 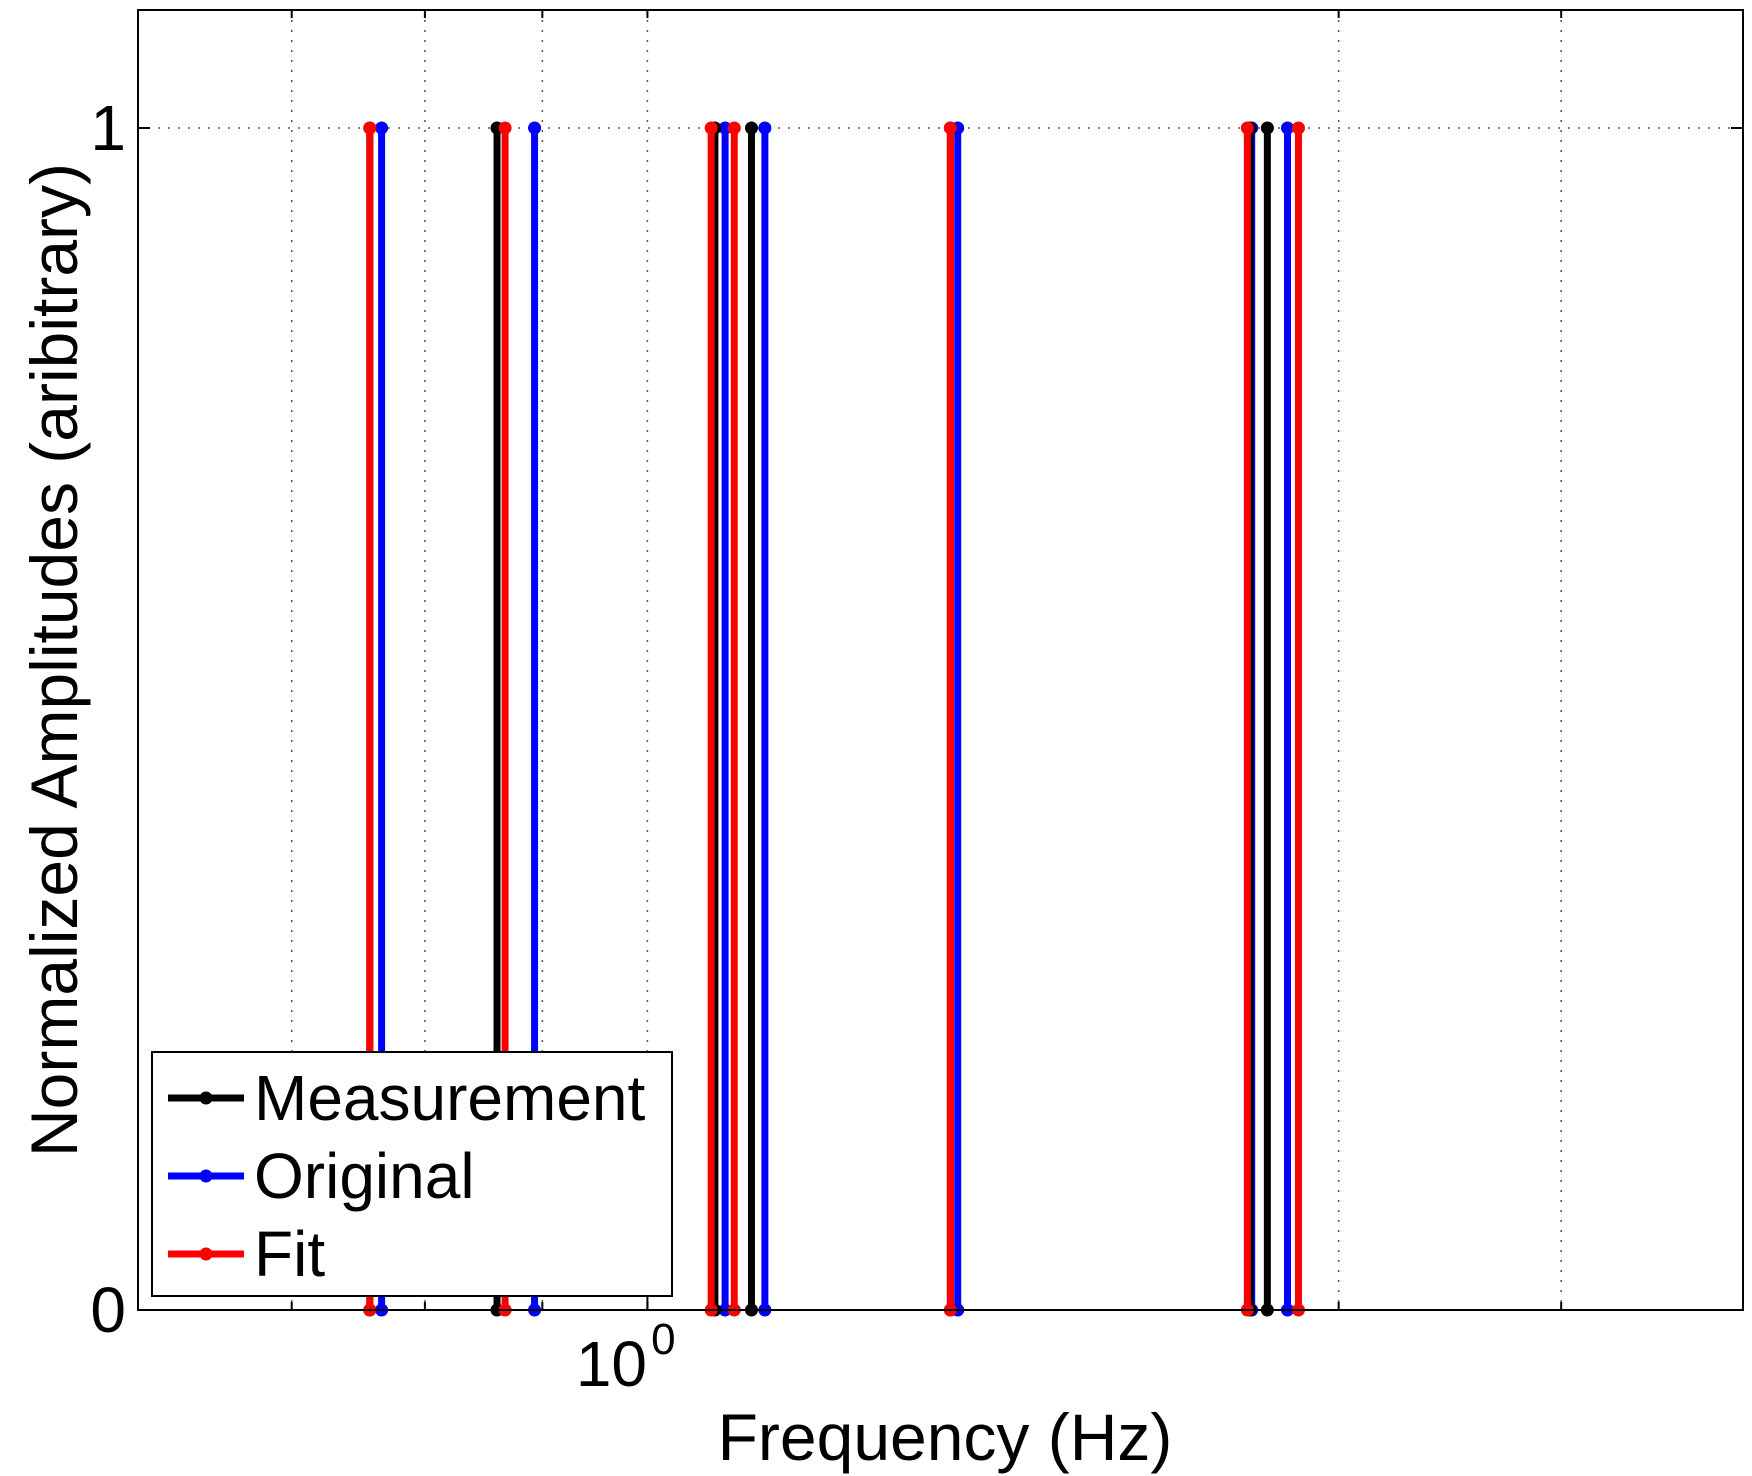 I want to click on legend-label: Measurement, so click(x=450, y=1098).